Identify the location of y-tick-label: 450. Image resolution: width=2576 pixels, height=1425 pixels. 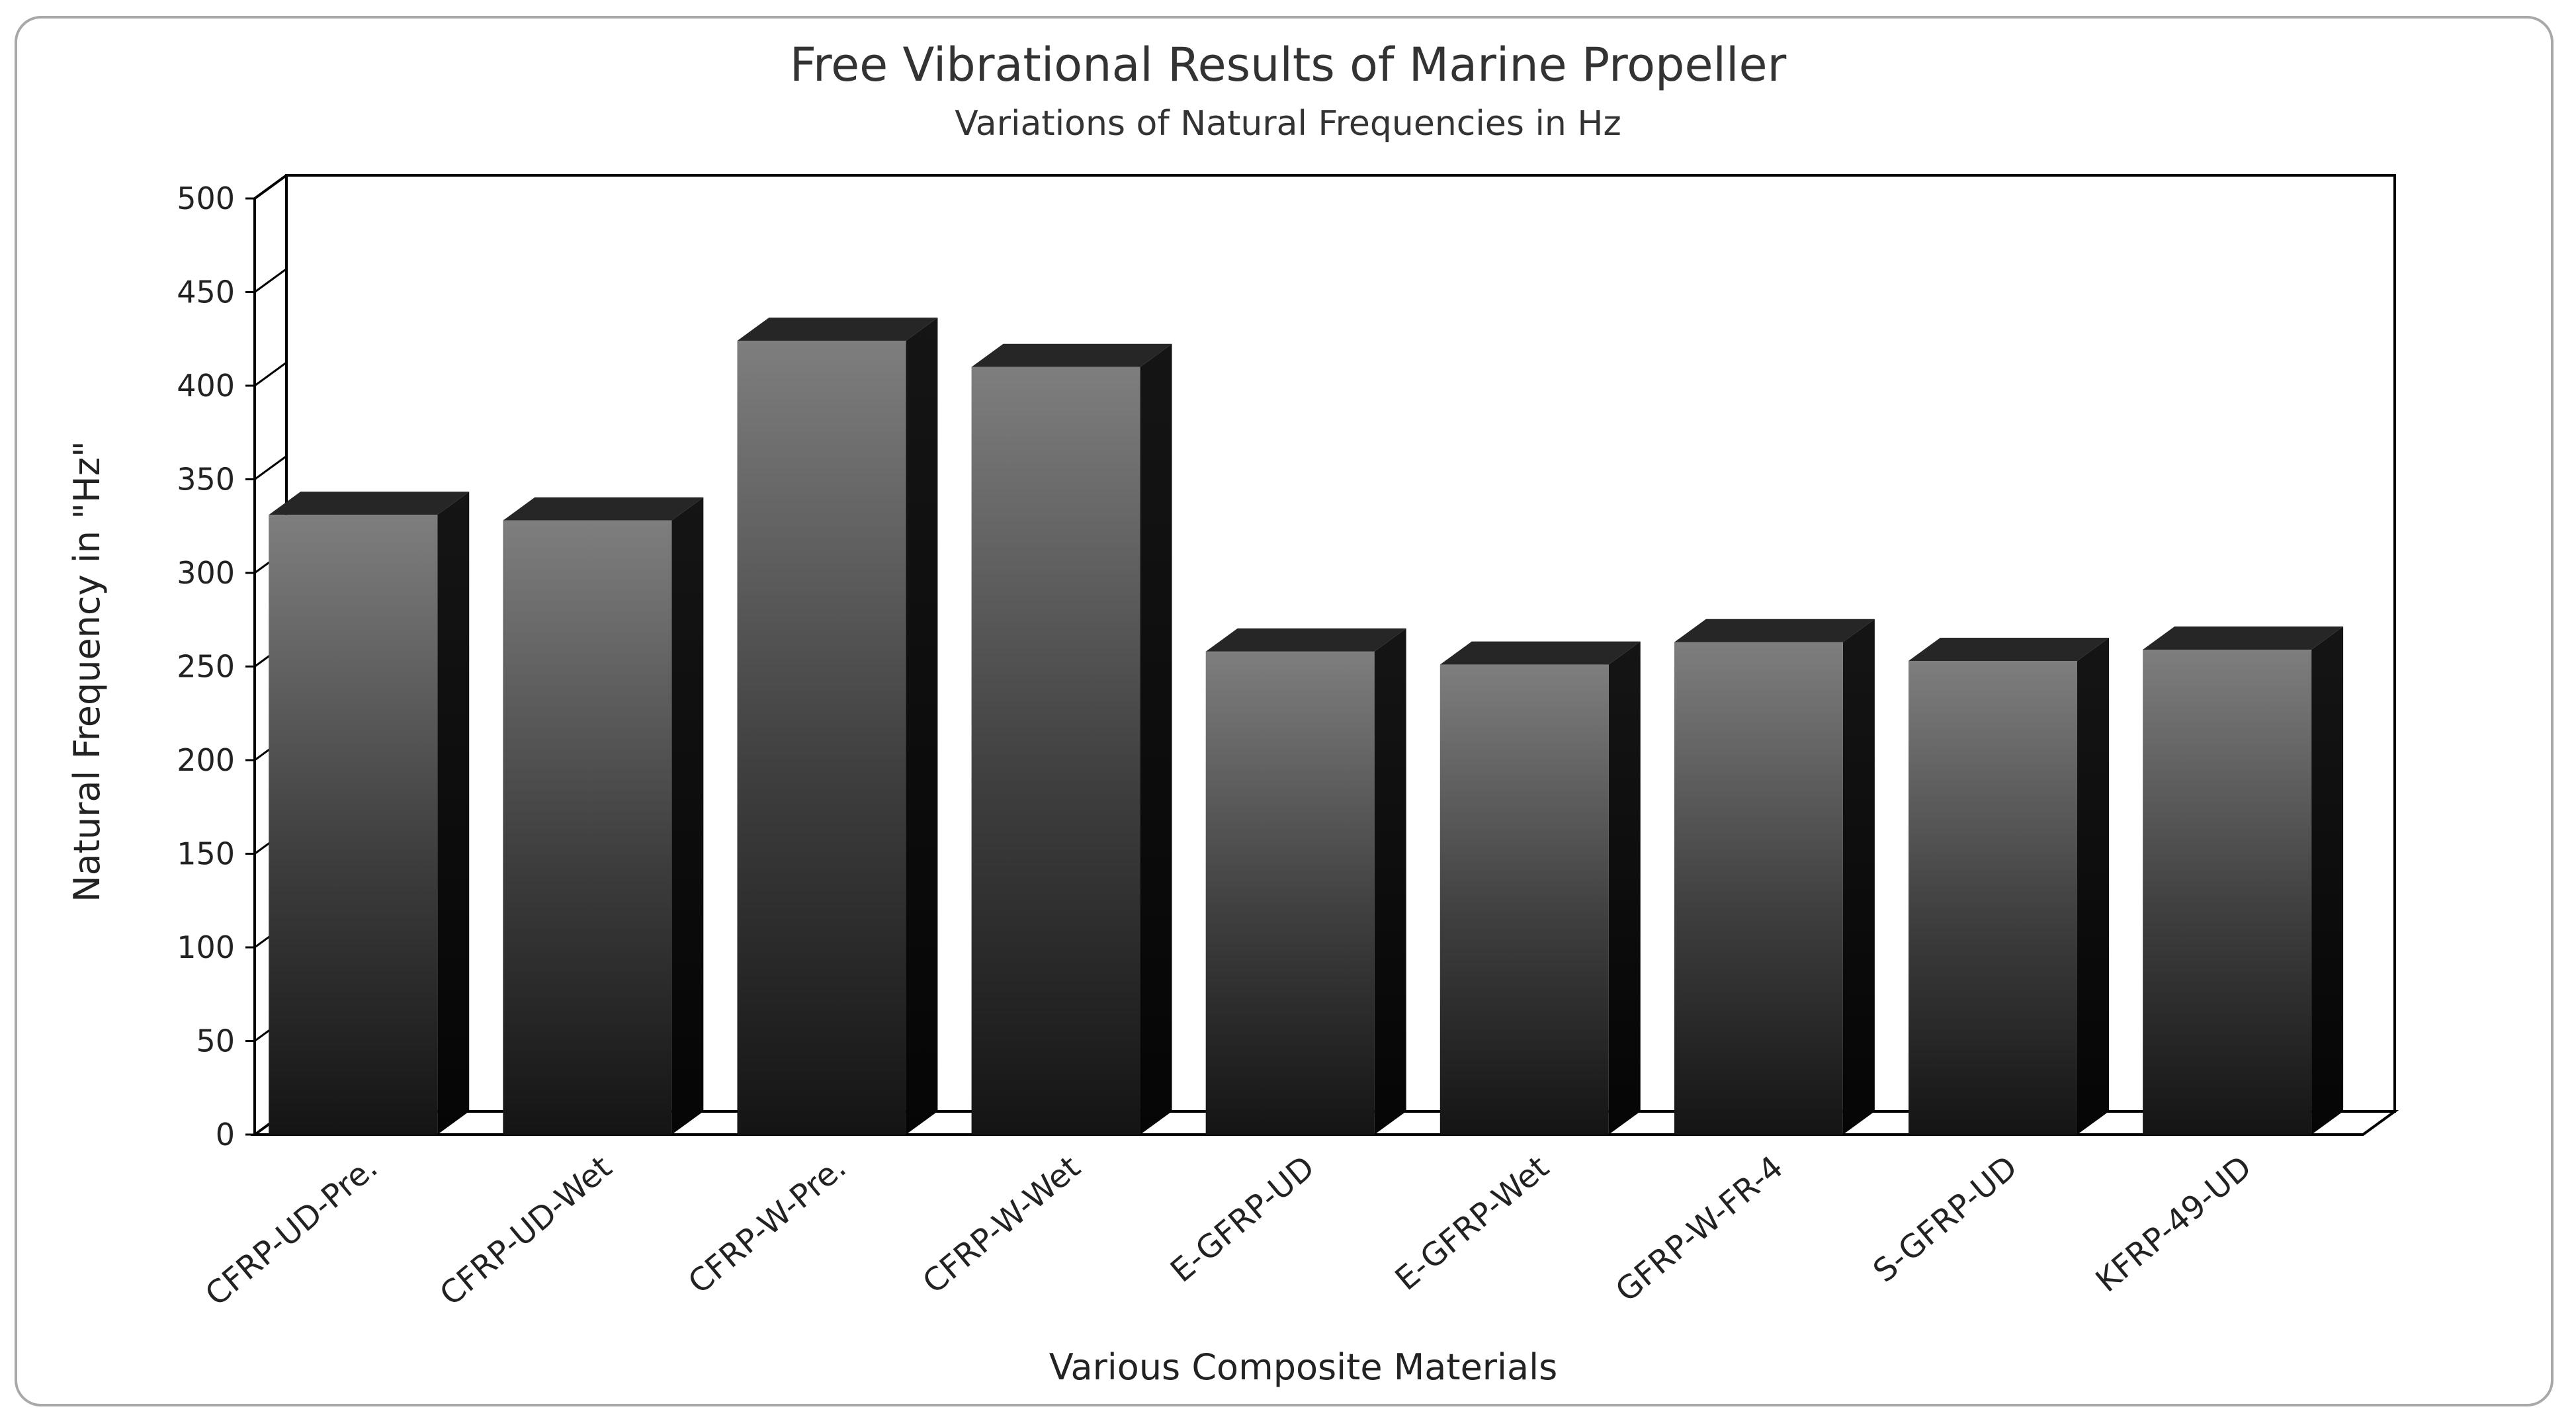
(206, 292).